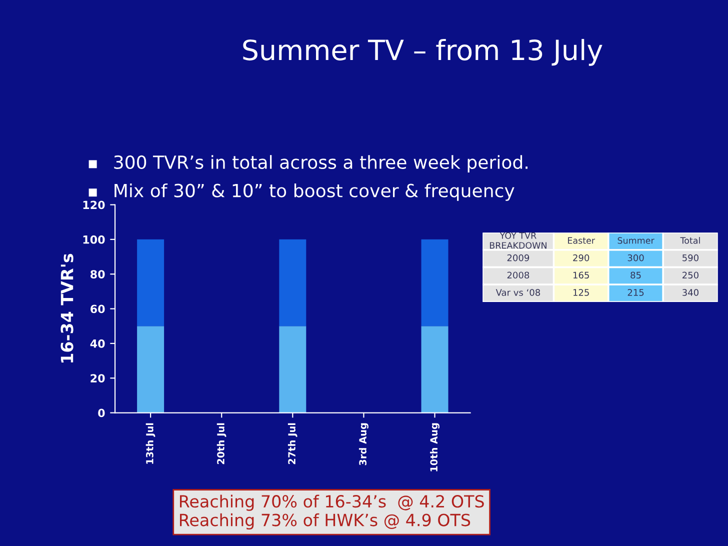 The image size is (728, 546). I want to click on text: 300, so click(636, 258).